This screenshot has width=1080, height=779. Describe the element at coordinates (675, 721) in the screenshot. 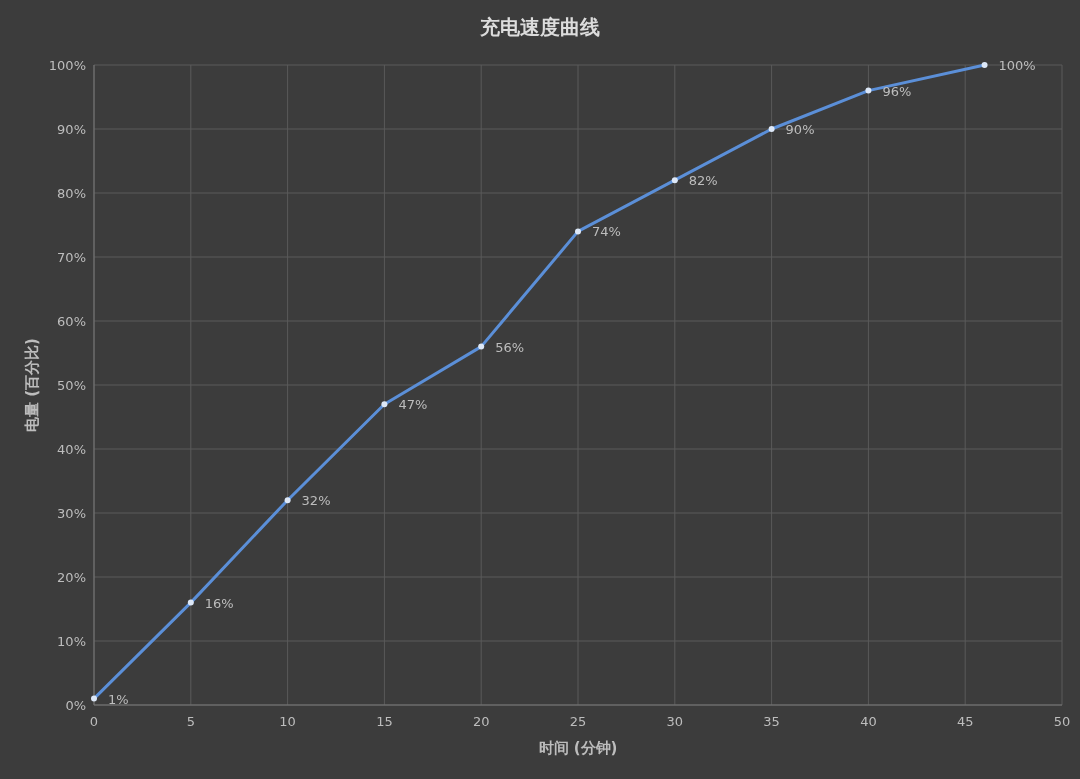

I see `x-tick-label: 30` at that location.